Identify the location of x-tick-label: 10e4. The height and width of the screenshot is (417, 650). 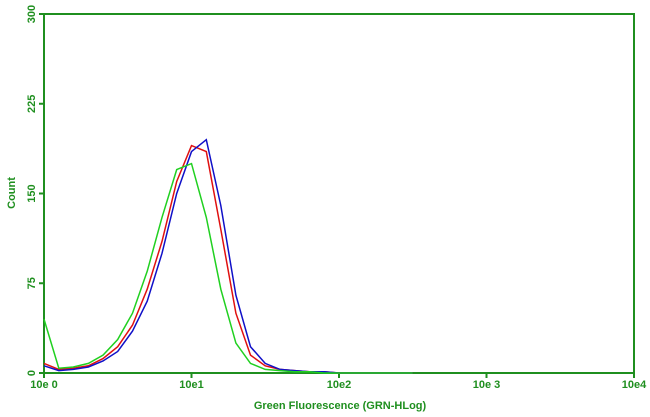
(634, 385).